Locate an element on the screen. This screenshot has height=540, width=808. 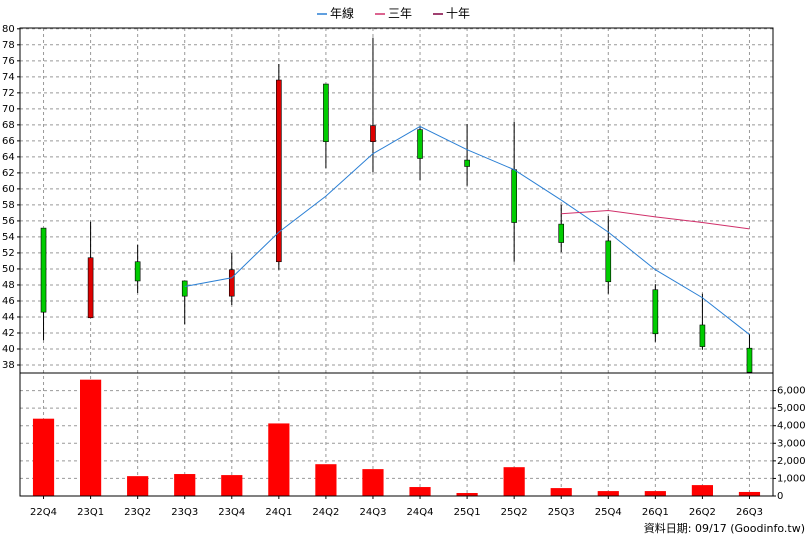
legend-label: 三年 is located at coordinates (400, 14).